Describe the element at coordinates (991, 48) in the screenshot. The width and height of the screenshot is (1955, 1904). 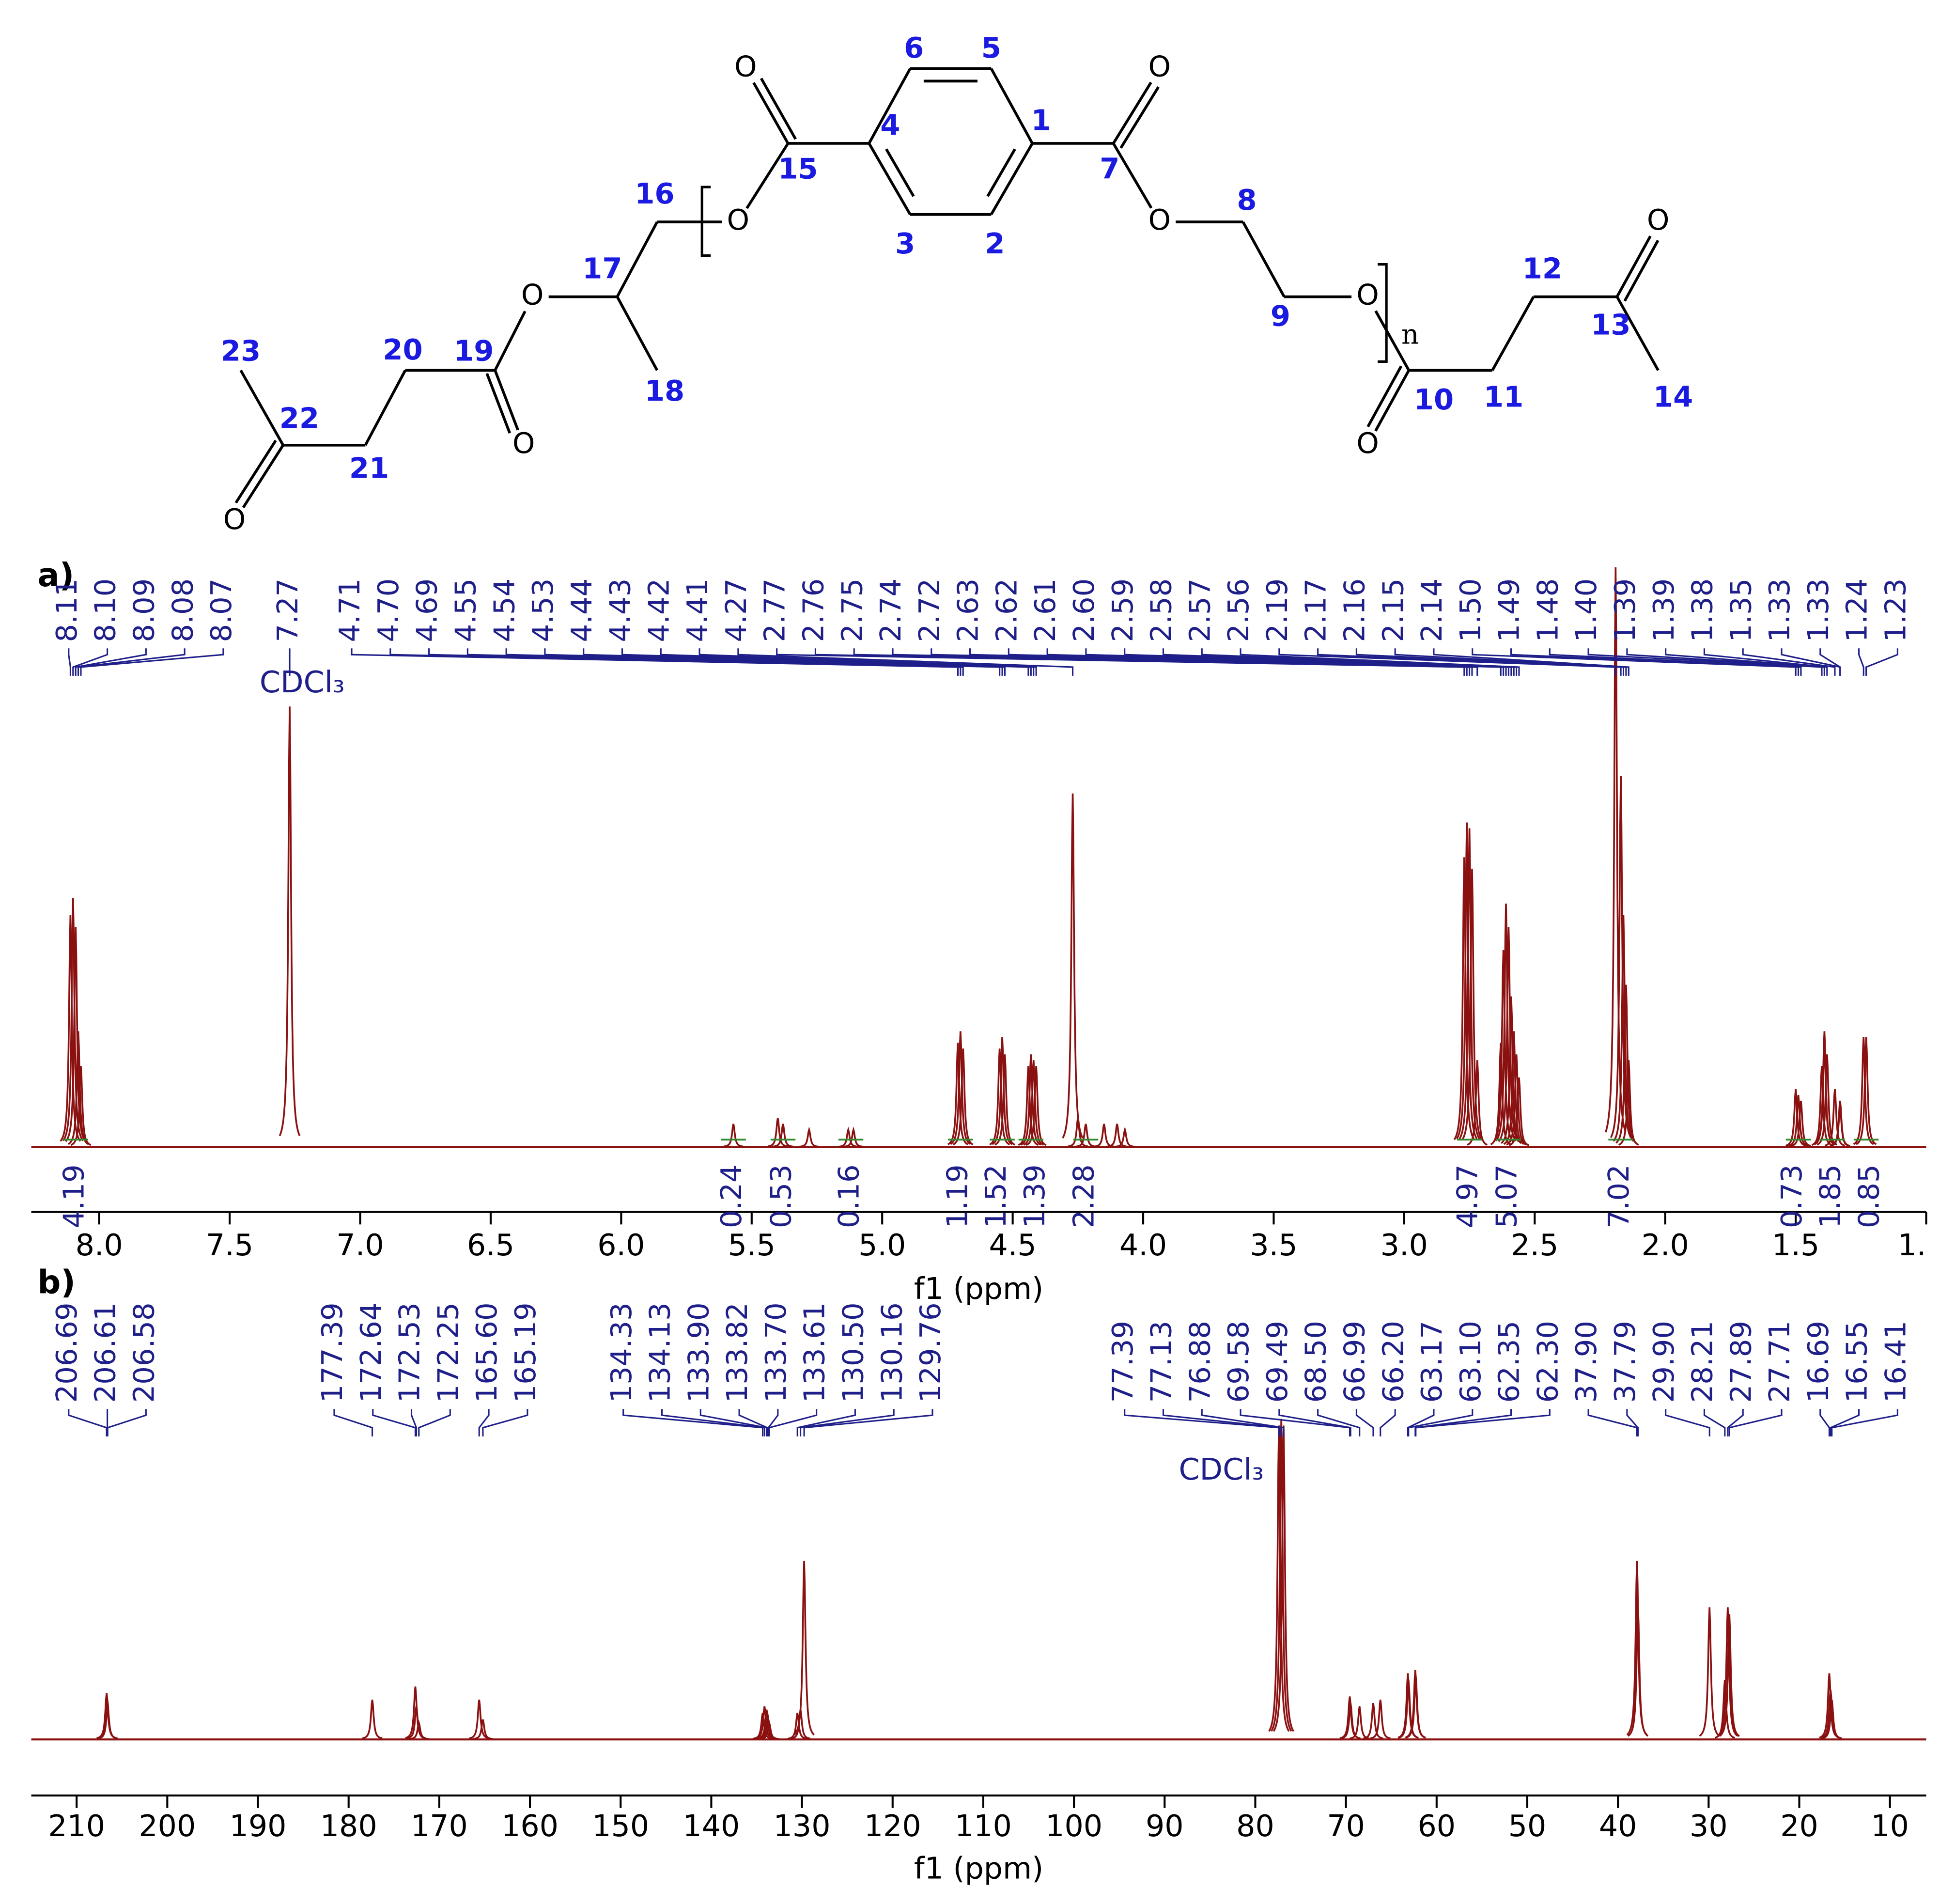
I see `atom-number: 5` at that location.